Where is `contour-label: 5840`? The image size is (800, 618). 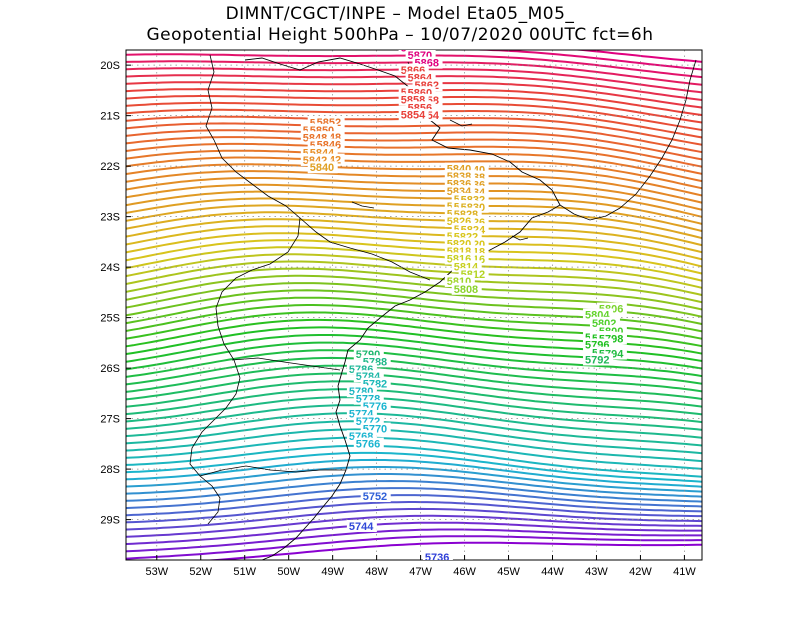 contour-label: 5840 is located at coordinates (322, 168).